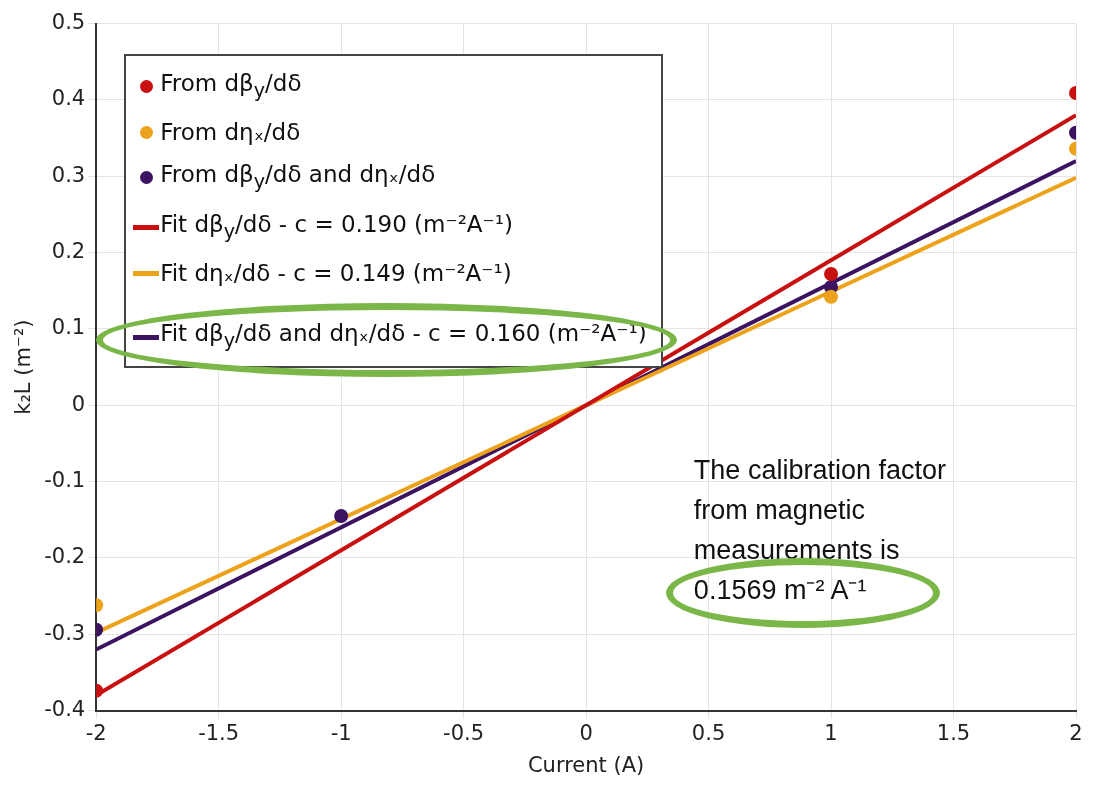 This screenshot has height=791, width=1094. I want to click on y-tick-label: 0.3, so click(68, 174).